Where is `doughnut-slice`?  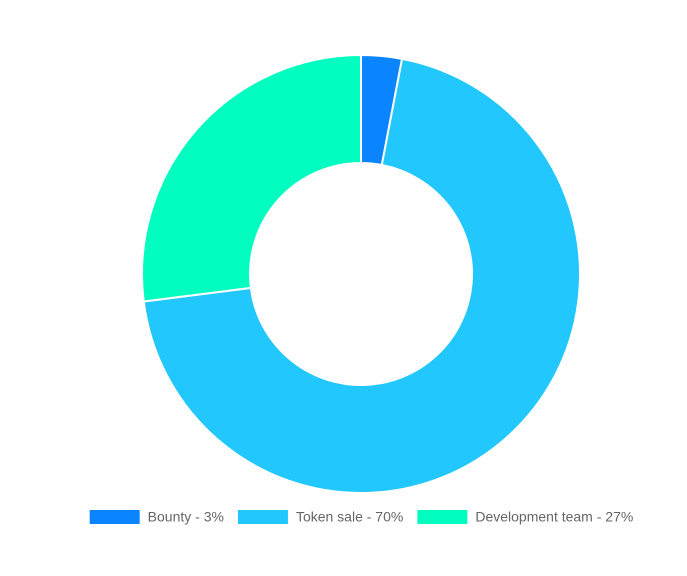 doughnut-slice is located at coordinates (251, 178).